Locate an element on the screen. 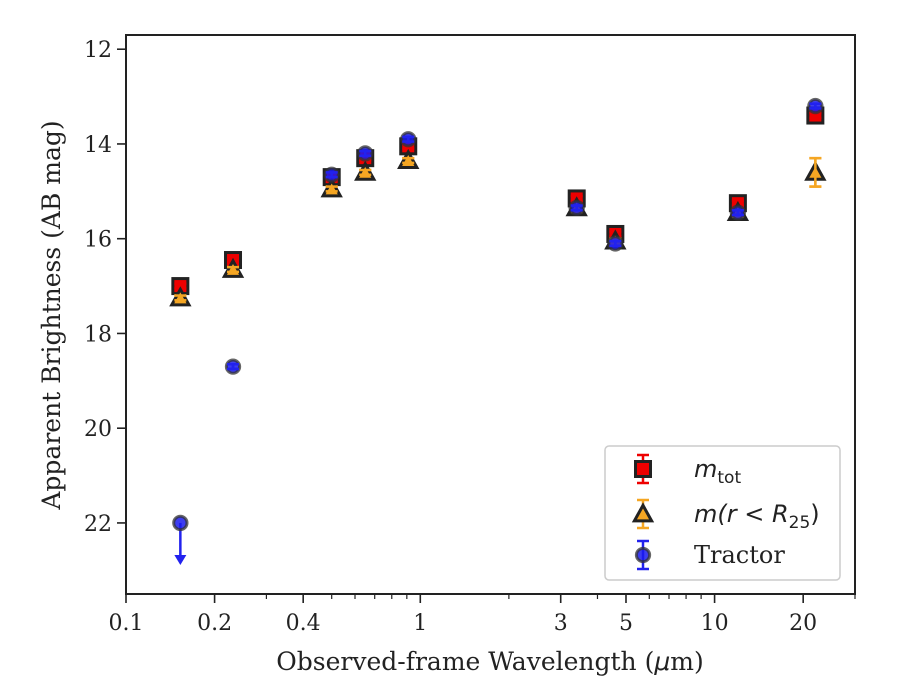 The height and width of the screenshot is (700, 900). x-axis-title-part1: Observed-frame Wavelength ( is located at coordinates (465, 661).